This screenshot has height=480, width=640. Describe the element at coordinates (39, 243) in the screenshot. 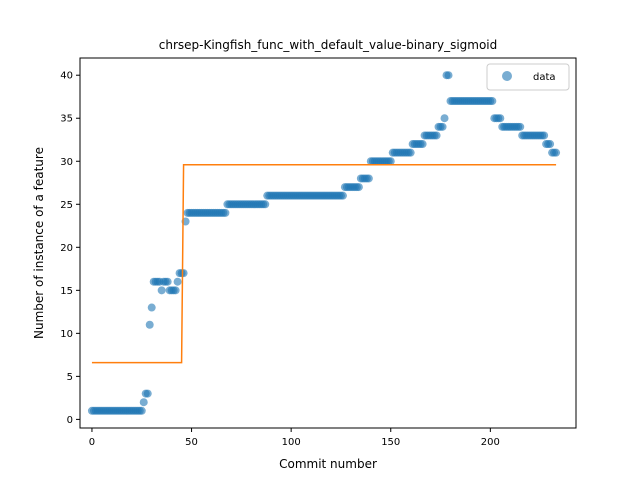

I see `y-axis-label: Number of instance of a feature` at that location.